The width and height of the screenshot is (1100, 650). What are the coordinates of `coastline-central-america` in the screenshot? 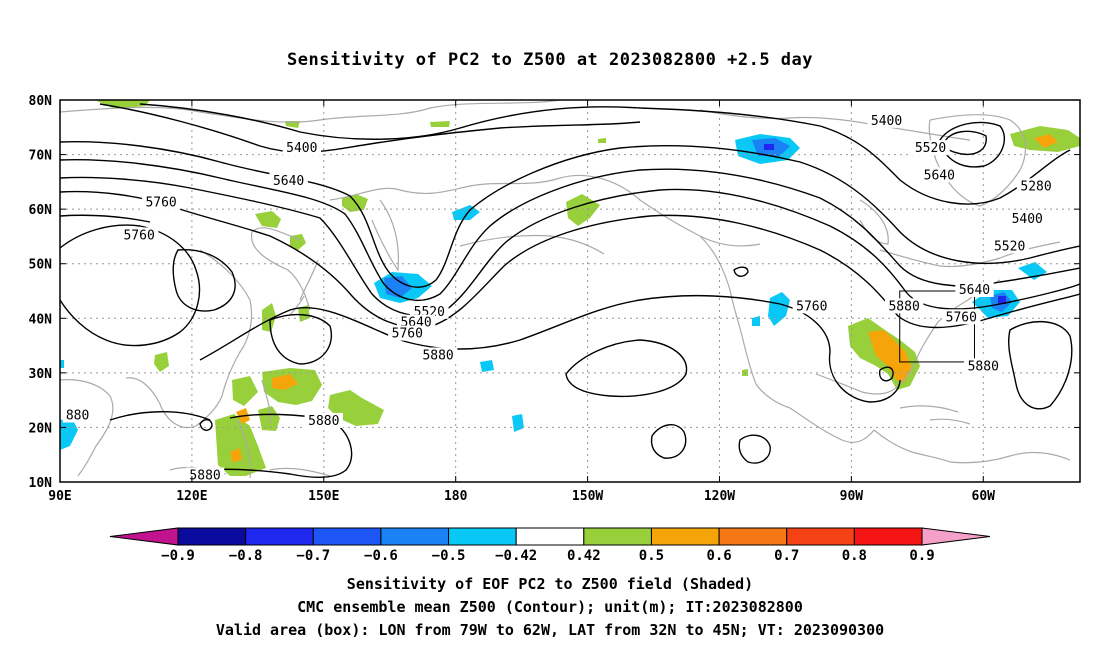 It's located at (912, 446).